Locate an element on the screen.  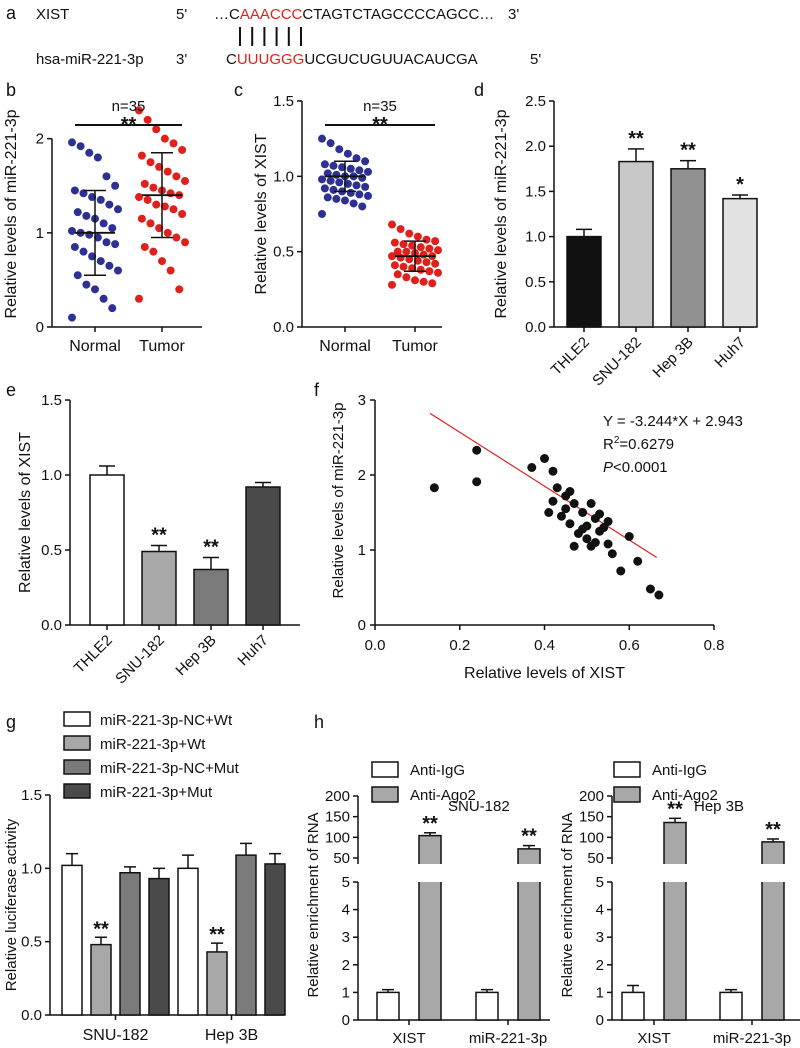
chart-d-ylabel: Relative levels of miR-221-3p is located at coordinates (501, 213).